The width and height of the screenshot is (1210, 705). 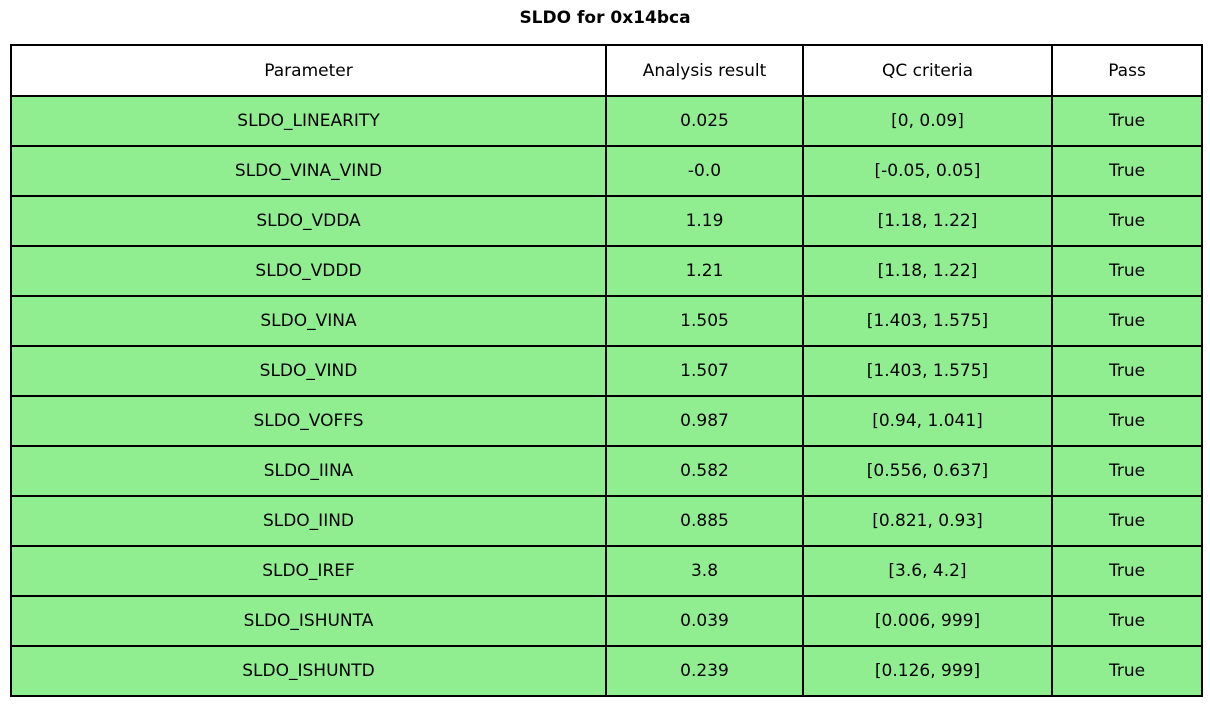 What do you see at coordinates (308, 521) in the screenshot?
I see `cell-parameter: SLDO_IIND` at bounding box center [308, 521].